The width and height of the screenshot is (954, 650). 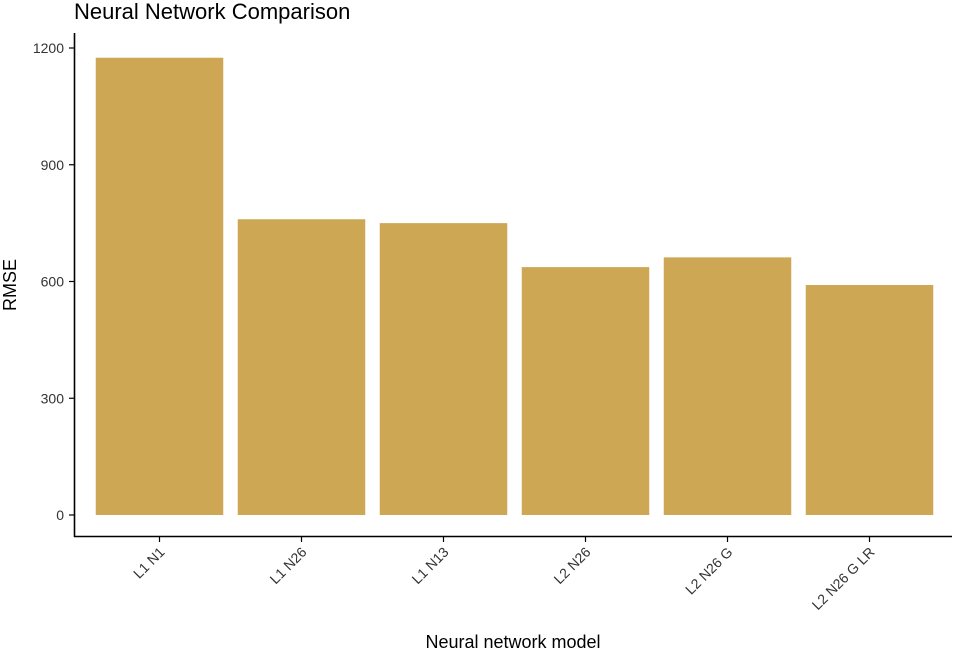 What do you see at coordinates (287, 565) in the screenshot?
I see `x-tick-label: L1 N26` at bounding box center [287, 565].